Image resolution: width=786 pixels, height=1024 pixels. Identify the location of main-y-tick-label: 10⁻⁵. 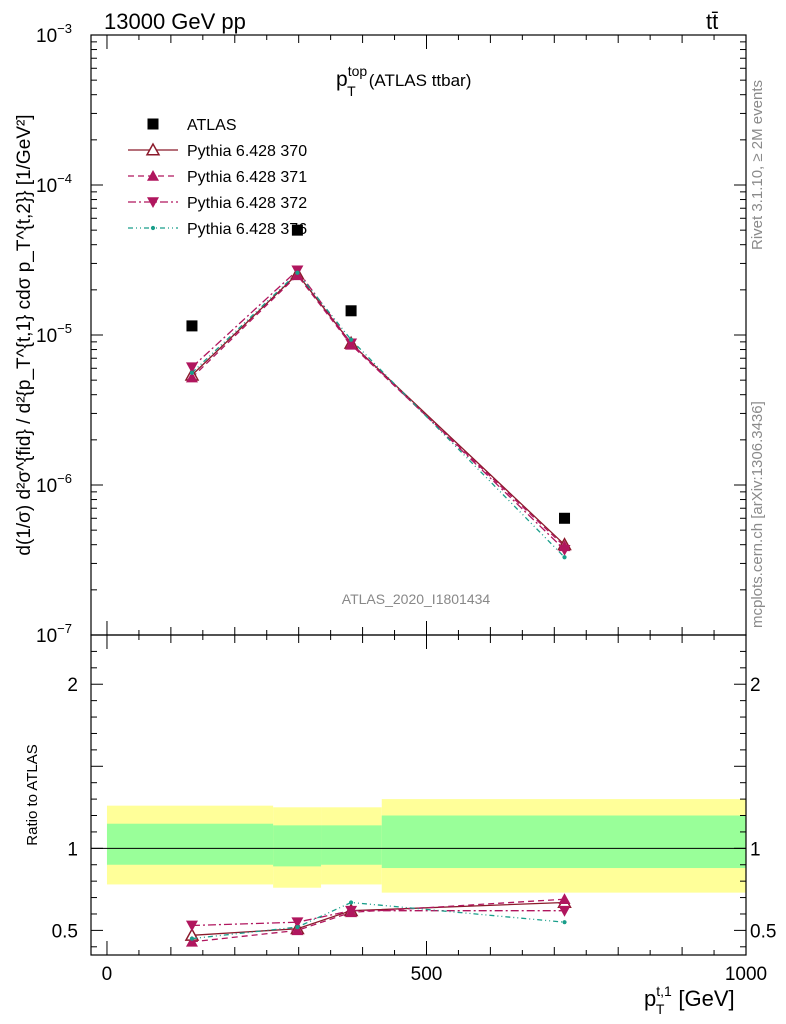
(54, 334).